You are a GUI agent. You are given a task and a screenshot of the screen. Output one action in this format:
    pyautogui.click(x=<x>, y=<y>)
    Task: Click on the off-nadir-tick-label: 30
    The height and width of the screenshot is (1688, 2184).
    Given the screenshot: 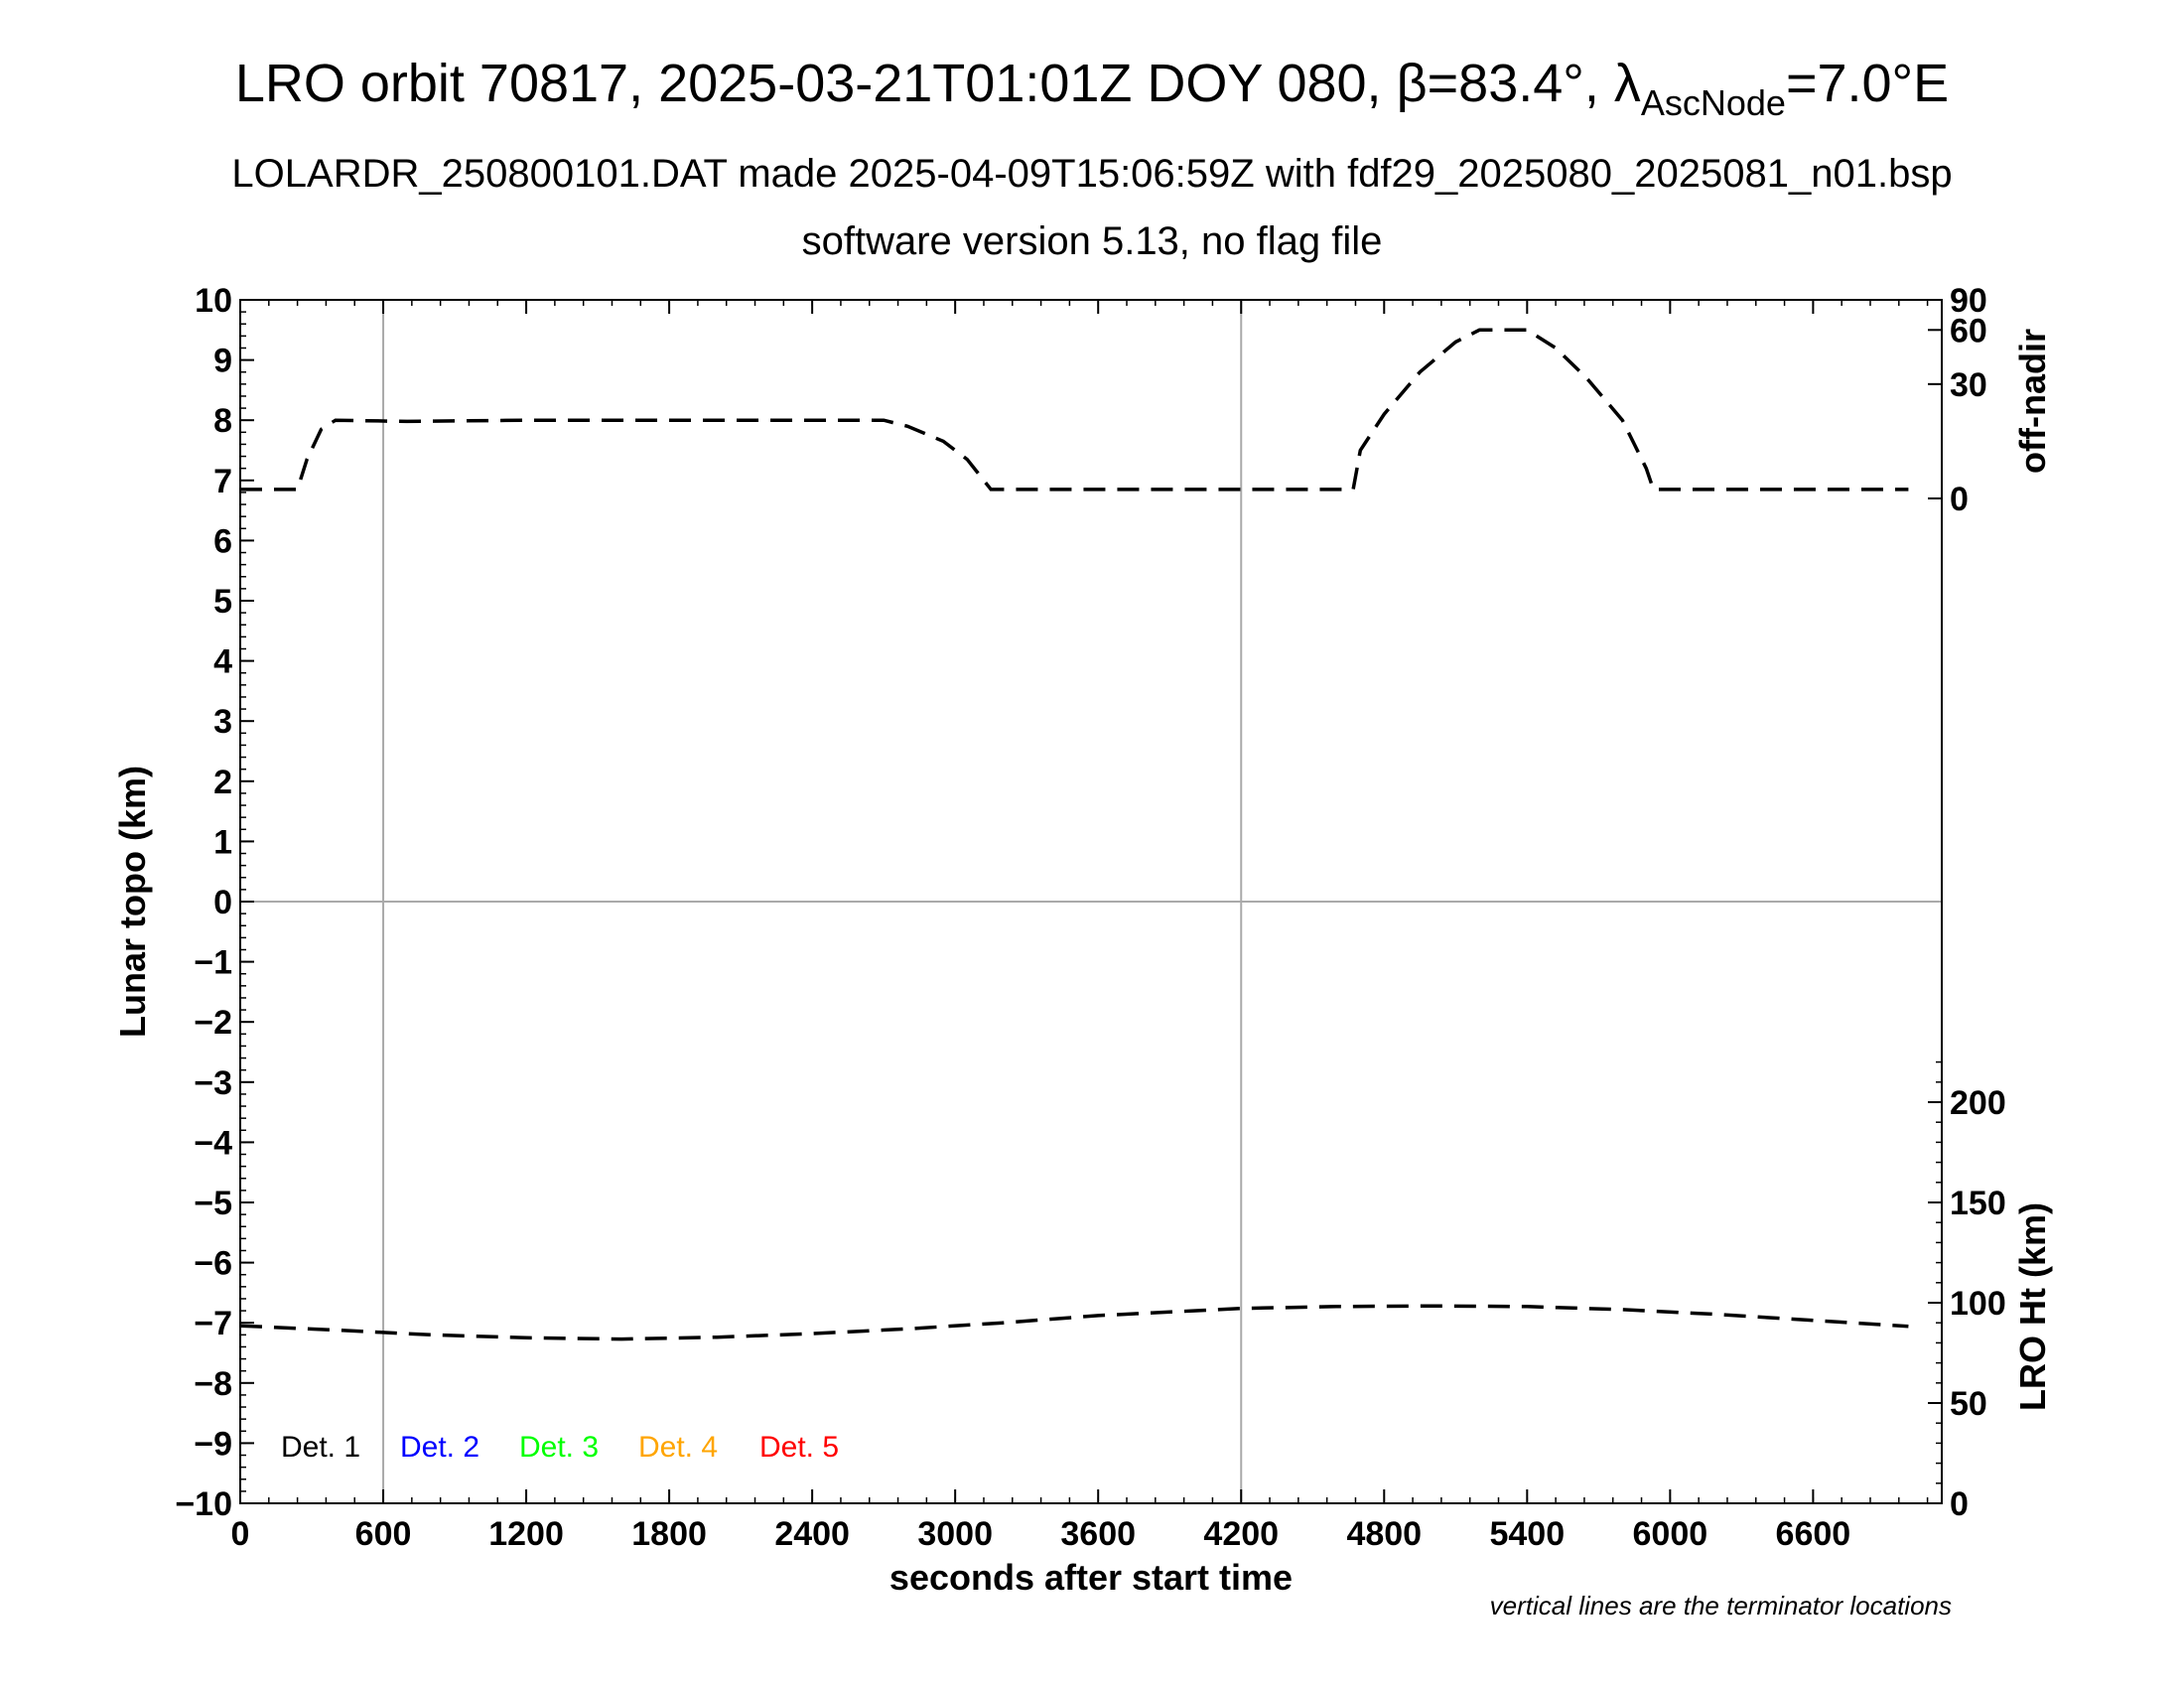 What is the action you would take?
    pyautogui.click(x=1968, y=385)
    